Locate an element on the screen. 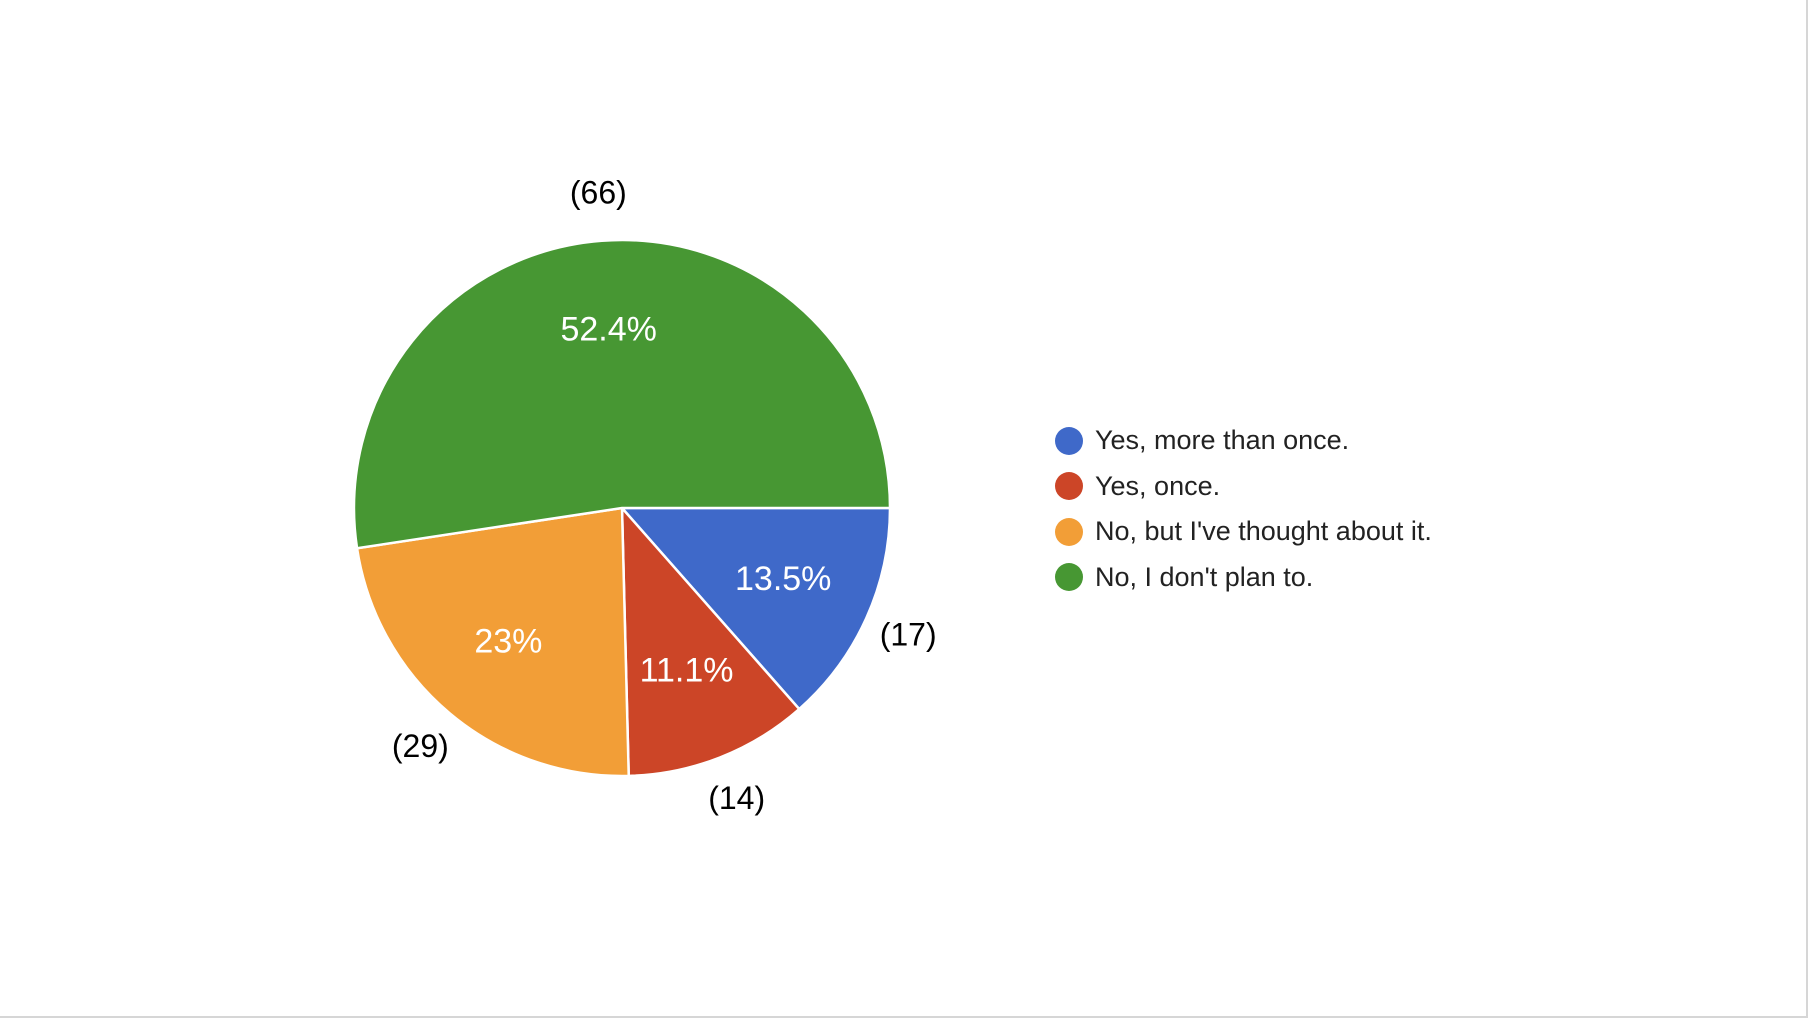 The height and width of the screenshot is (1018, 1808). legend-item-yes-once: Yes, once. is located at coordinates (1243, 487).